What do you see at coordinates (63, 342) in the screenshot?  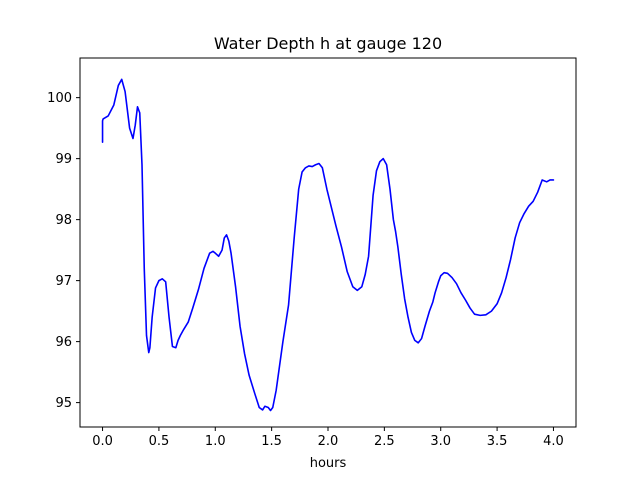 I see `y-tick-label: 96` at bounding box center [63, 342].